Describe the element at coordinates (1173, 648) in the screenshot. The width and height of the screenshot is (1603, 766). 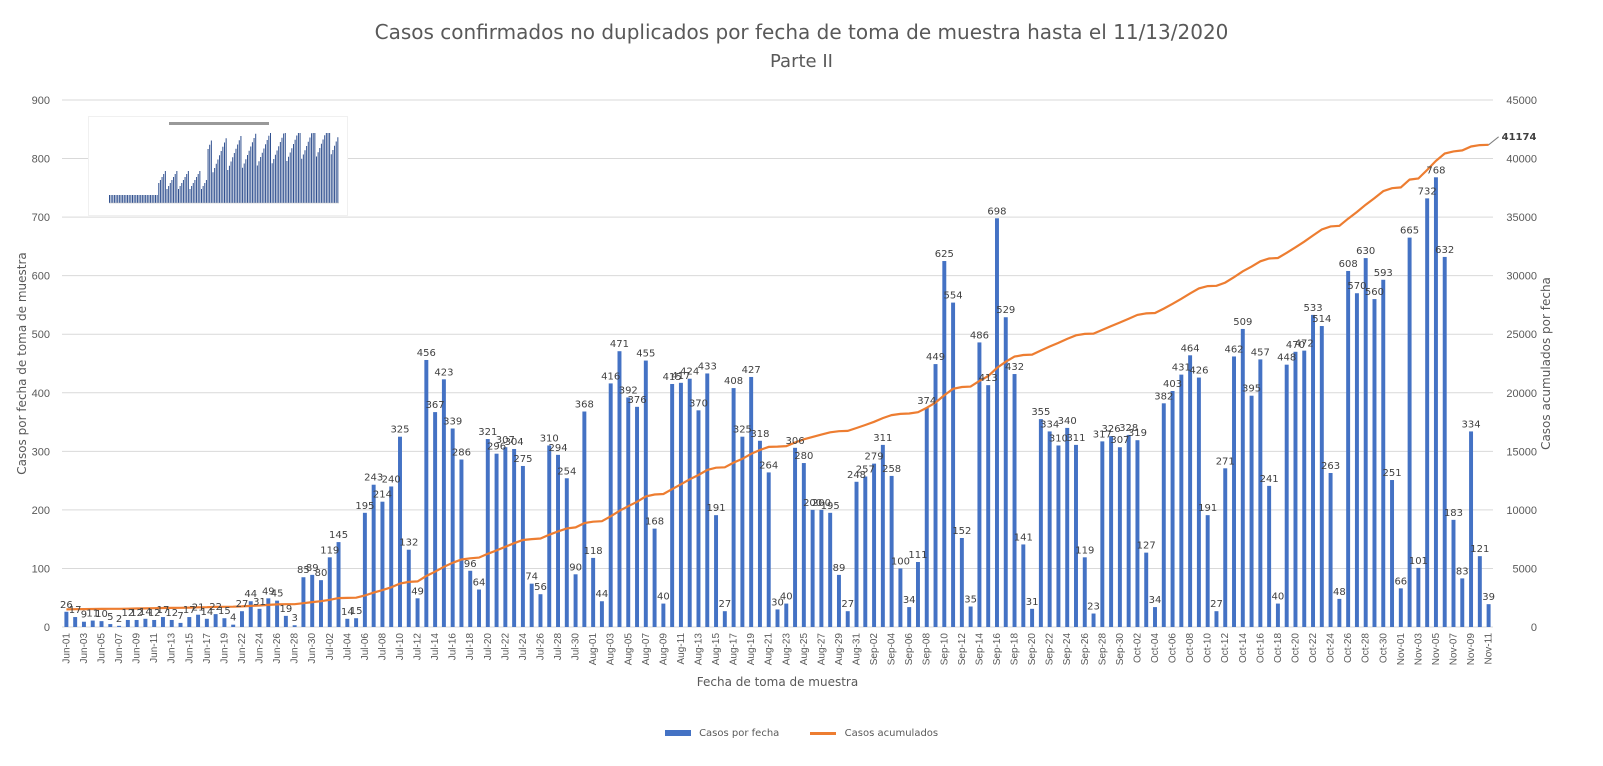
I see `x-tick-label: Oct-06` at that location.